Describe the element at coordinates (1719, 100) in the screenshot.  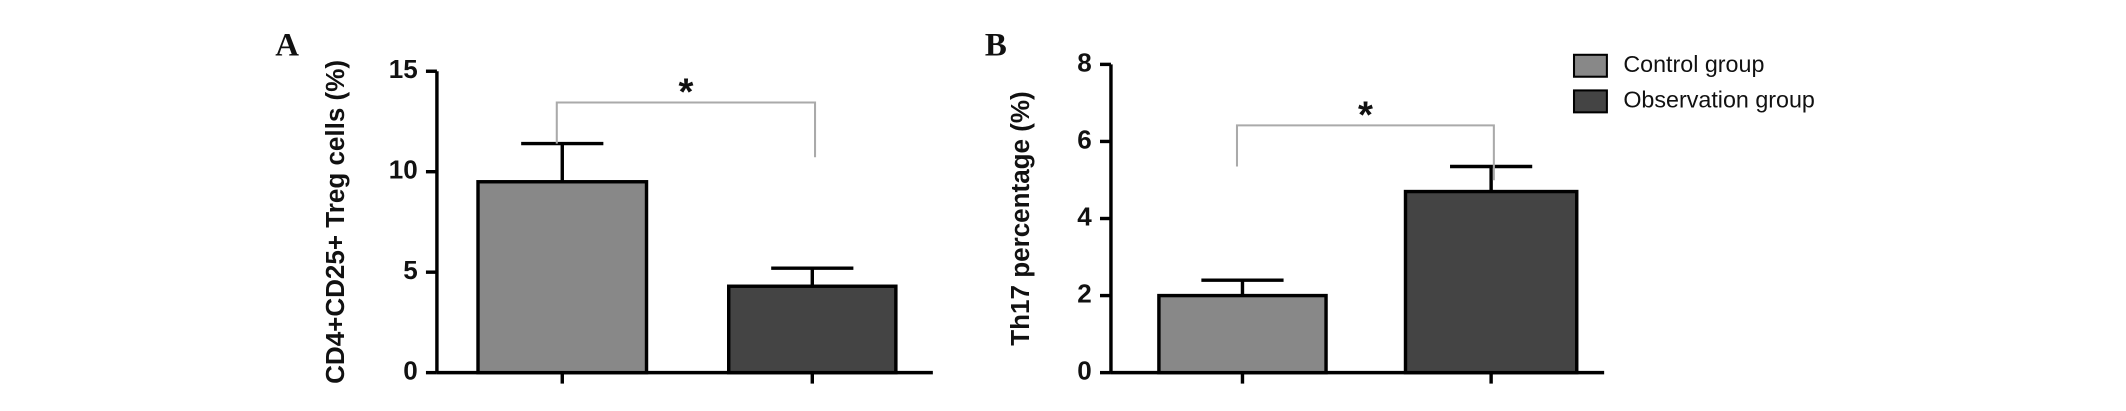
I see `legend-label: Observation group` at that location.